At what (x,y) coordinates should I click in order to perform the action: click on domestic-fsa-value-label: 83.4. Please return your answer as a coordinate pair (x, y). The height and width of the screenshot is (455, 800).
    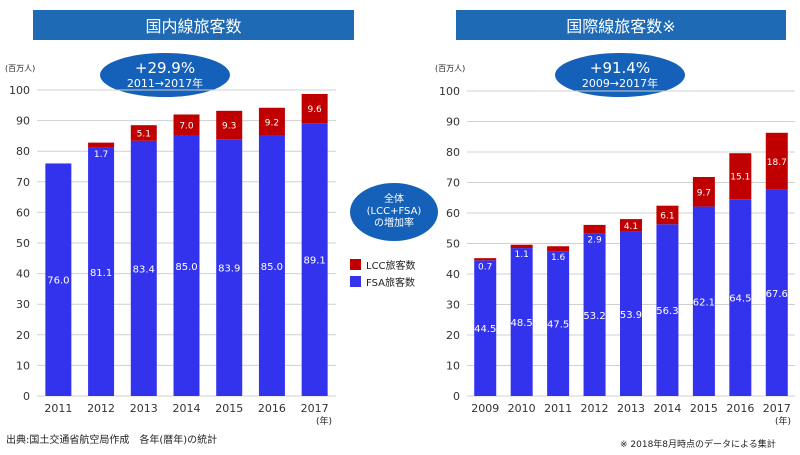
    Looking at the image, I should click on (144, 269).